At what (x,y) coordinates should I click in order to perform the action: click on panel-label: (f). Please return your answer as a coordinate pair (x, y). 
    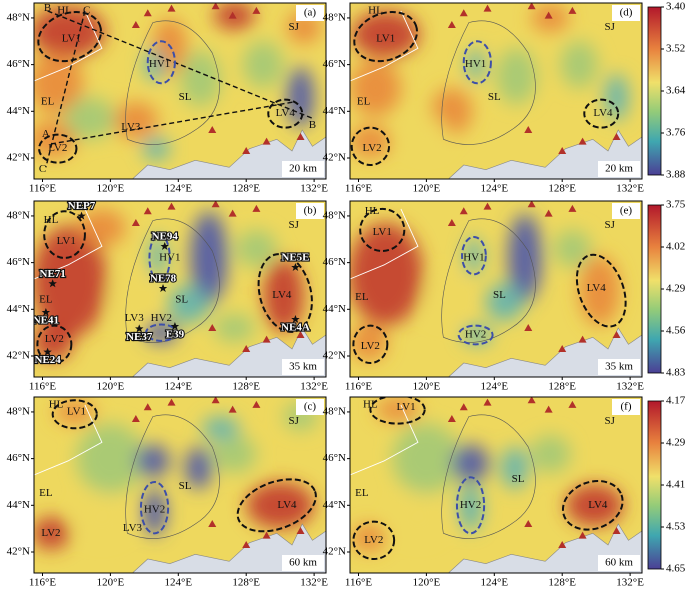
    Looking at the image, I should click on (626, 407).